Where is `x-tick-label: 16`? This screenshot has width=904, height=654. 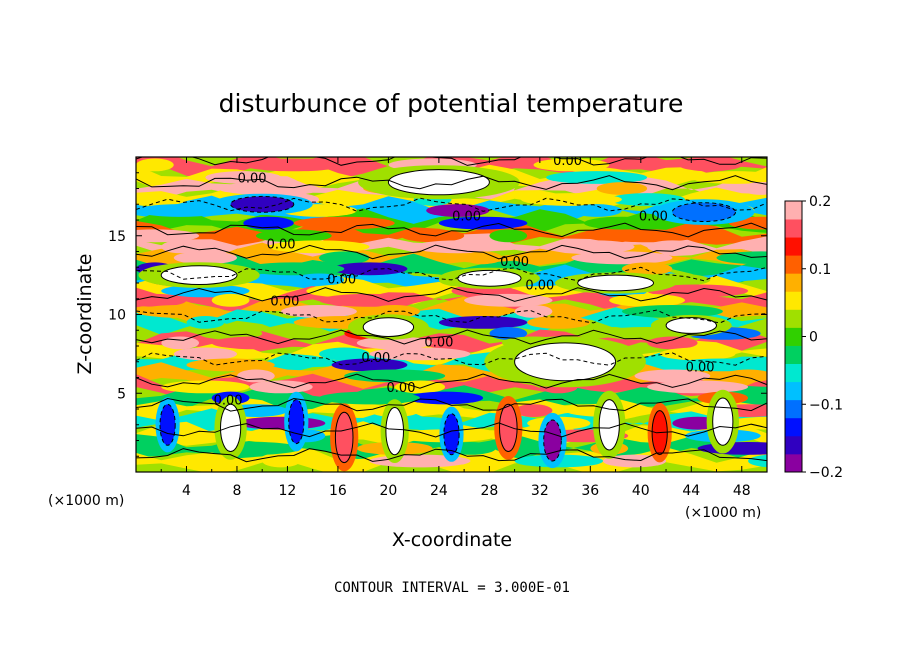
x-tick-label: 16 is located at coordinates (338, 491).